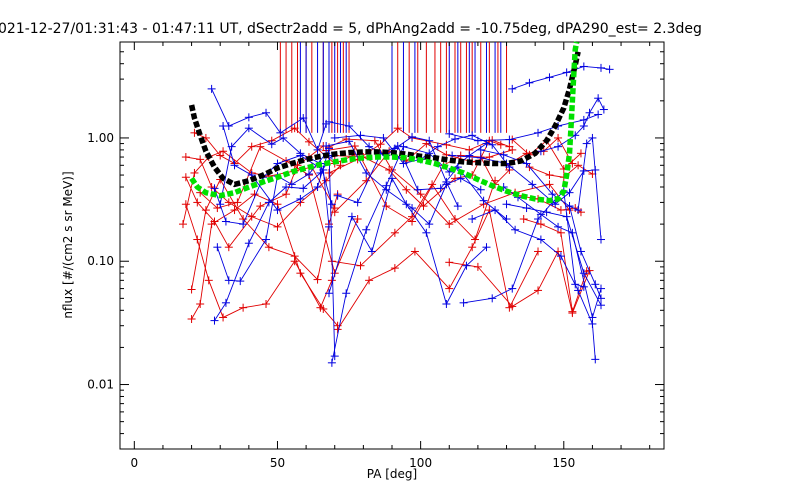 The height and width of the screenshot is (500, 800). Describe the element at coordinates (100, 138) in the screenshot. I see `y-tick-label: 1.00` at that location.